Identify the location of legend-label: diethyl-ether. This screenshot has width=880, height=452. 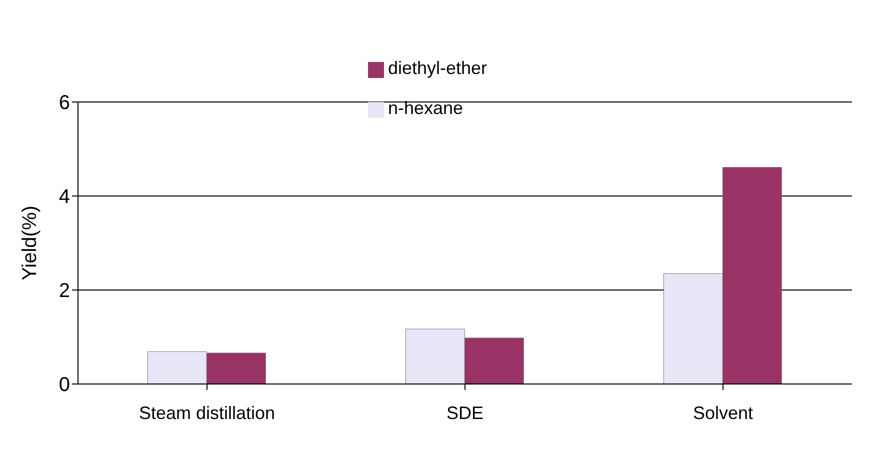
(438, 68).